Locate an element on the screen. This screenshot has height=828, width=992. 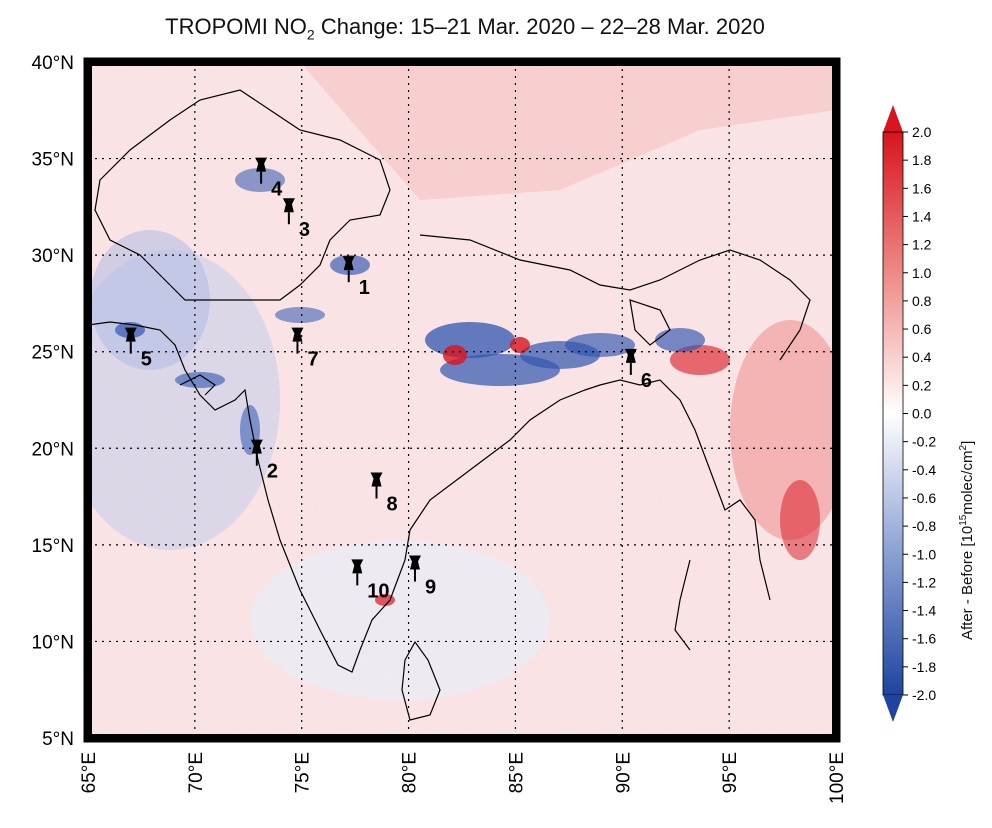
lat-tick-label: 20°N is located at coordinates (53, 449).